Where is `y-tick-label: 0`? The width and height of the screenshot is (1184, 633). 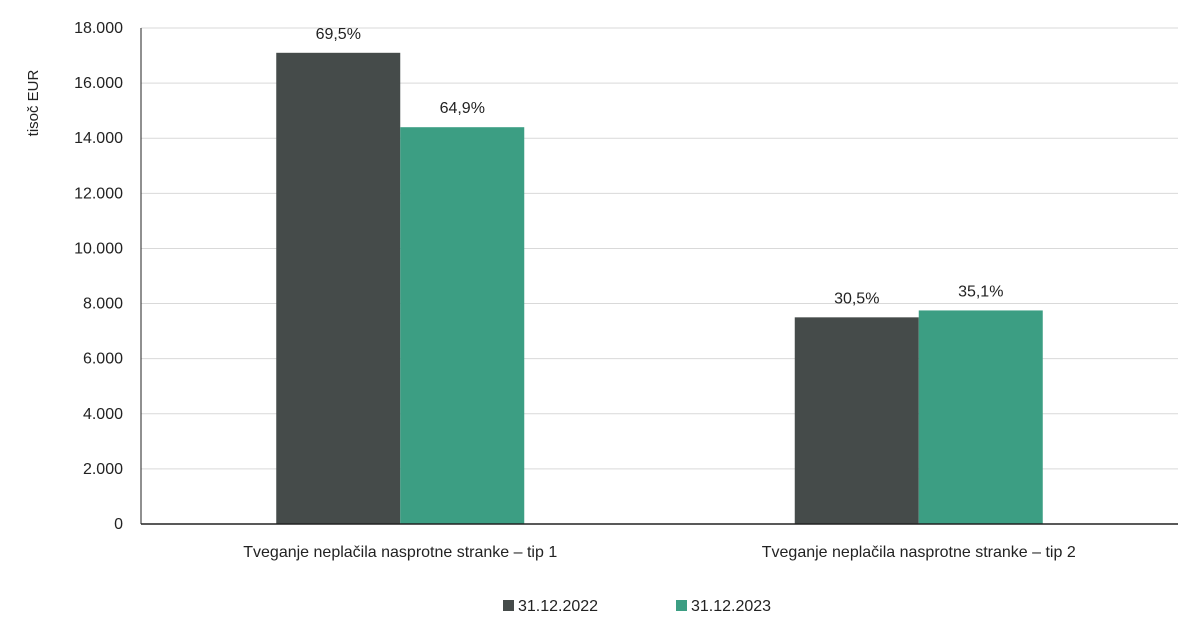 y-tick-label: 0 is located at coordinates (118, 524).